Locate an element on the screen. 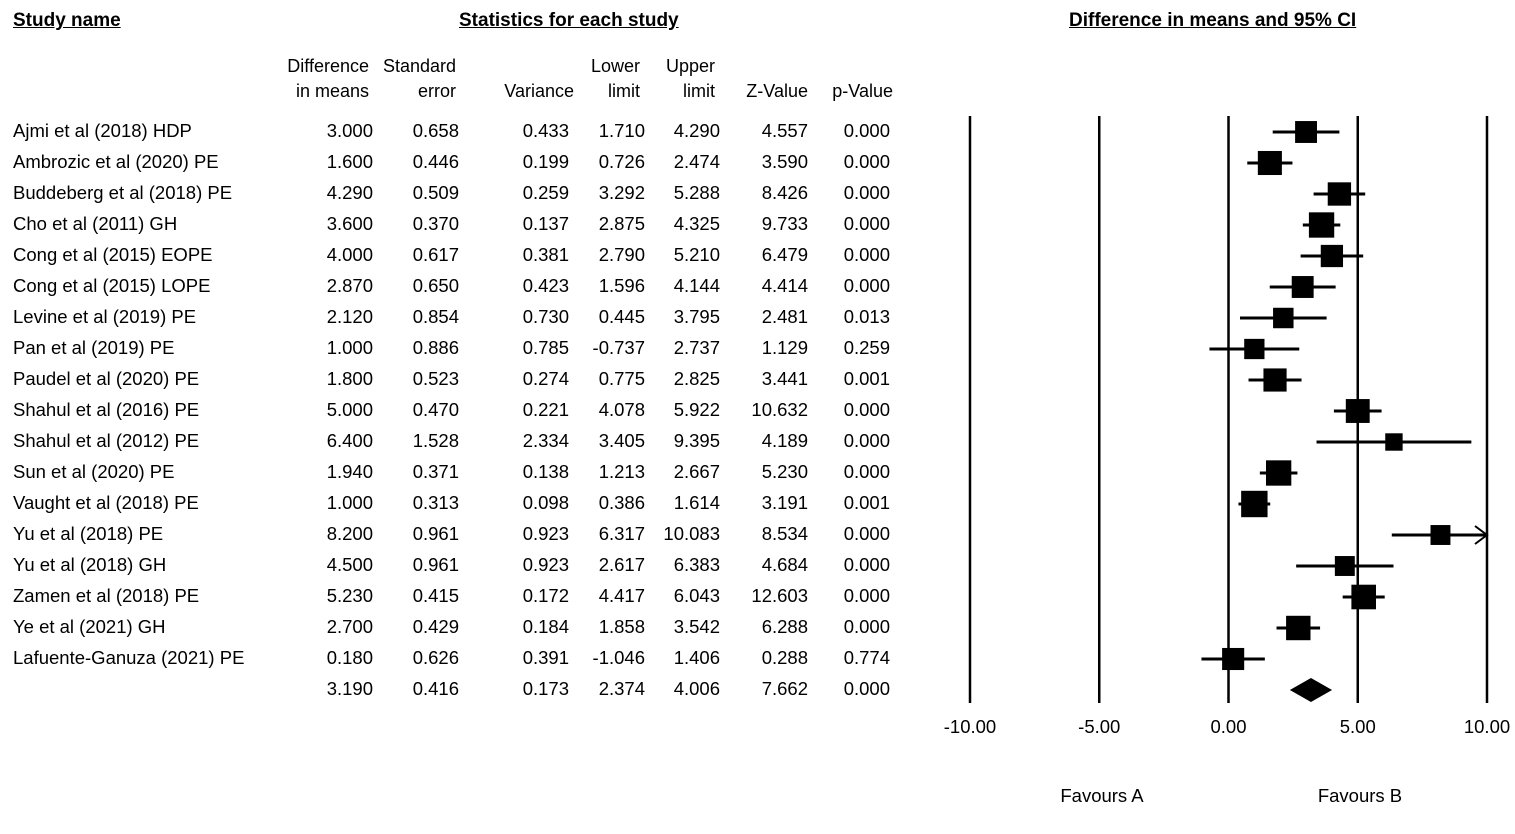  table-row-5-lower: 2.790 is located at coordinates (621, 254).